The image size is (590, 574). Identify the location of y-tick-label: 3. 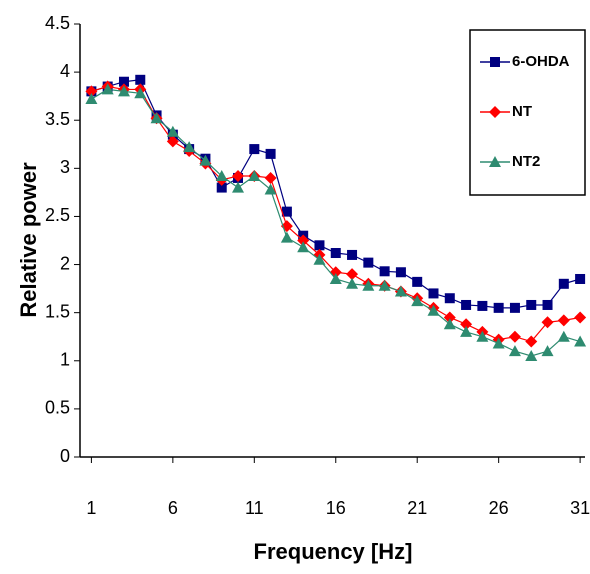
(65, 167).